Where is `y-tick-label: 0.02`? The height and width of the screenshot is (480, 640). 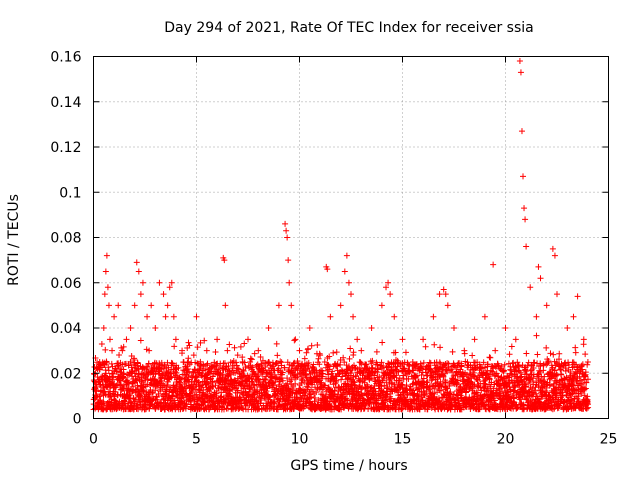
y-tick-label: 0.02 is located at coordinates (65, 374).